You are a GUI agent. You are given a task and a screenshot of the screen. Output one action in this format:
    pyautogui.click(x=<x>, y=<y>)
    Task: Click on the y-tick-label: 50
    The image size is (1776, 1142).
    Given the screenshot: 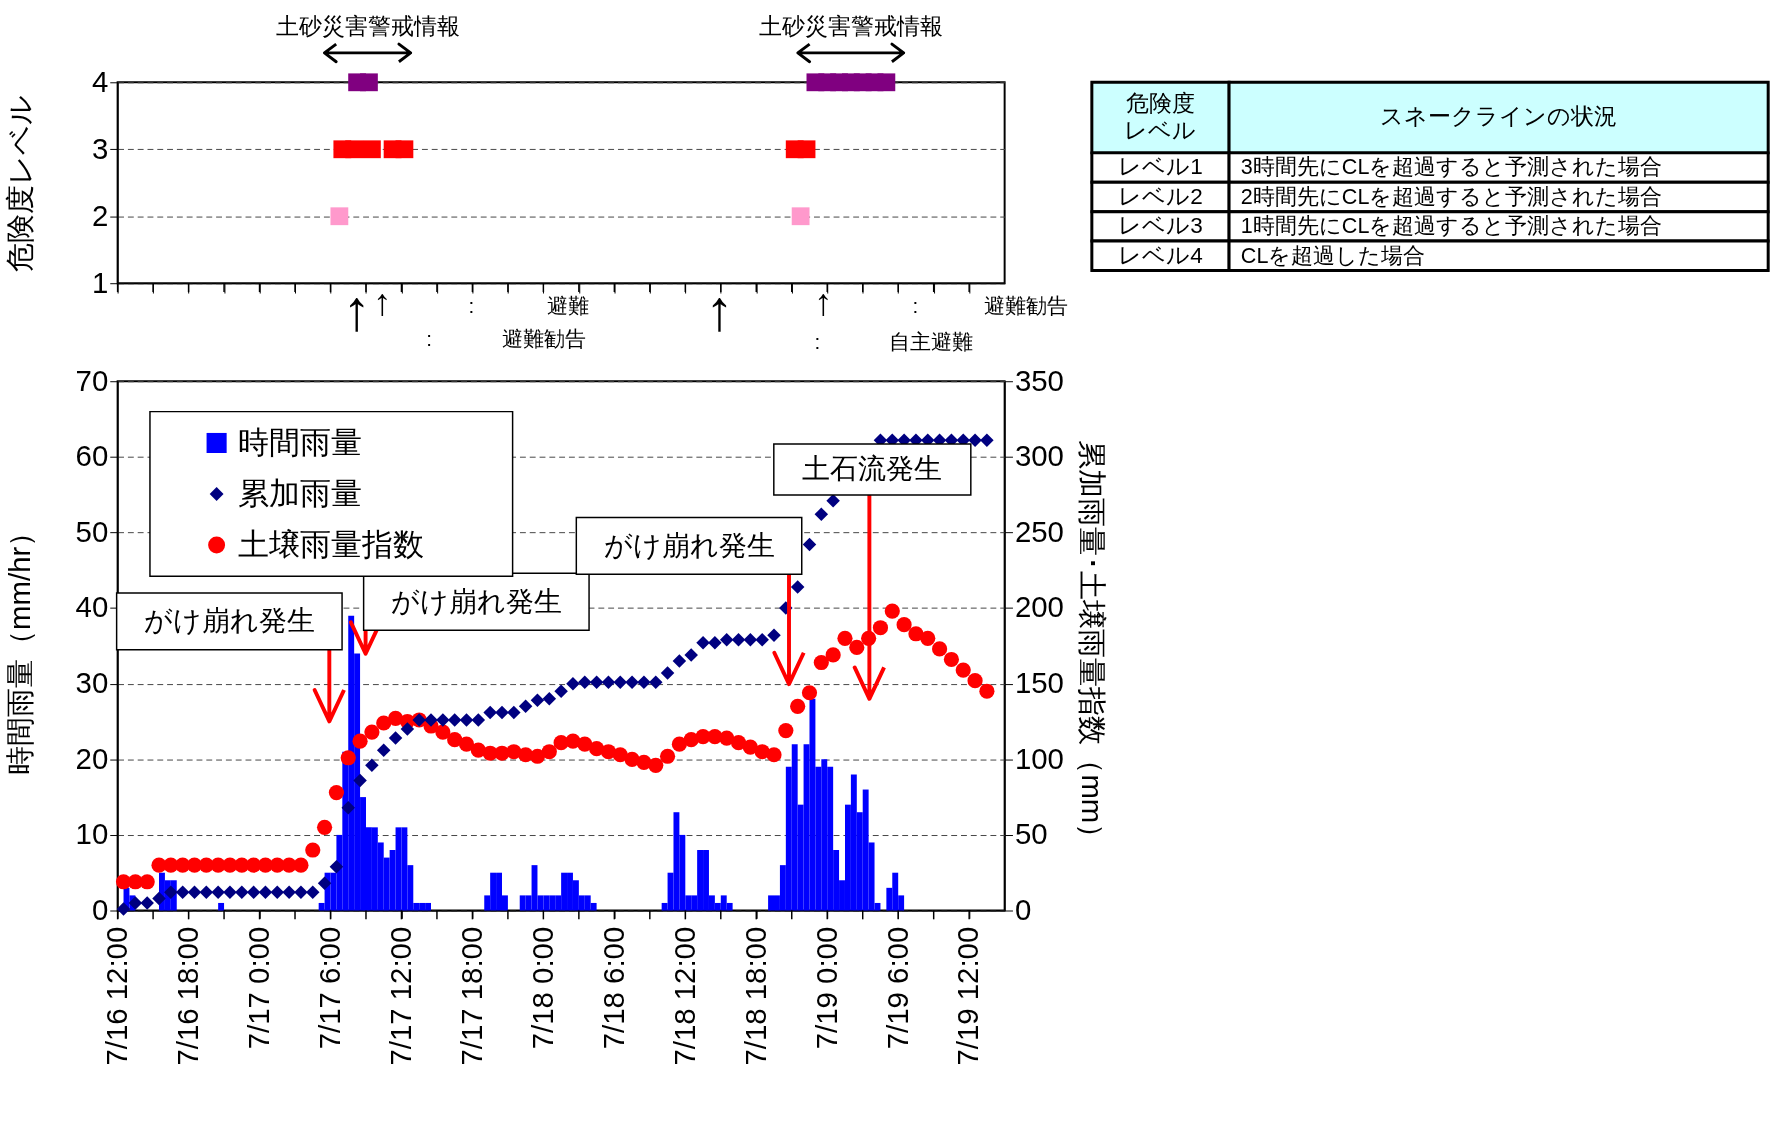 What is the action you would take?
    pyautogui.click(x=92, y=531)
    